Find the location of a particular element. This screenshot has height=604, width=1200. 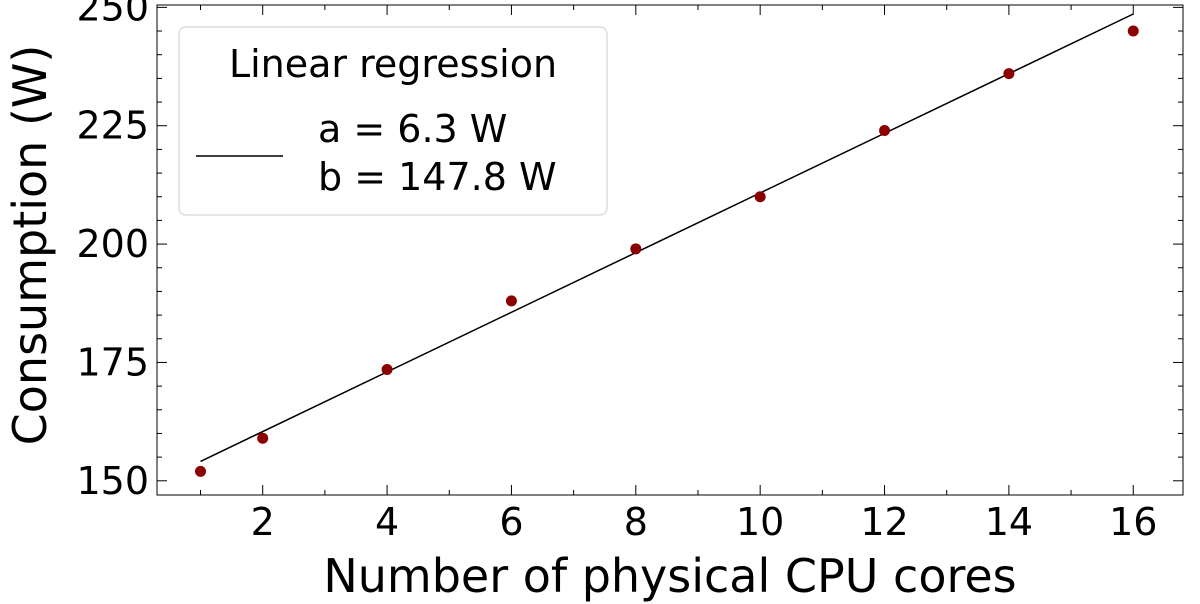

x-axis-title: Number of physical CPU cores is located at coordinates (669, 576).